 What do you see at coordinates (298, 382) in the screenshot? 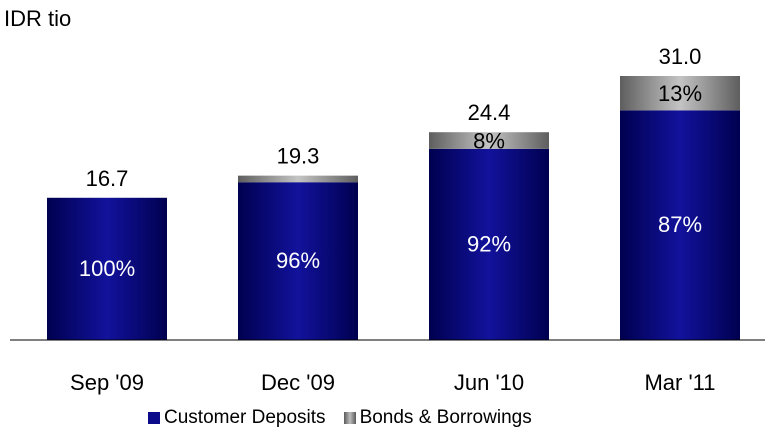
I see `category-label-dec-09: Dec '09` at bounding box center [298, 382].